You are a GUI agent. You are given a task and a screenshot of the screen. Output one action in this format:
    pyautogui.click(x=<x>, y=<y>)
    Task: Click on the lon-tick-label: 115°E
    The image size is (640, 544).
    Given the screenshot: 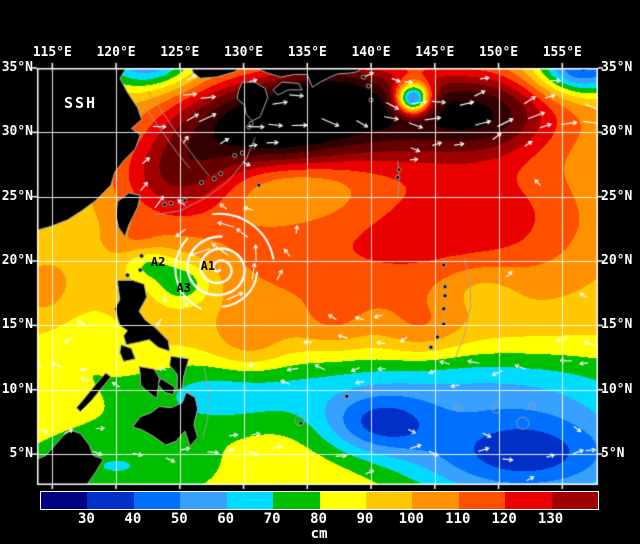 What is the action you would take?
    pyautogui.click(x=52, y=52)
    